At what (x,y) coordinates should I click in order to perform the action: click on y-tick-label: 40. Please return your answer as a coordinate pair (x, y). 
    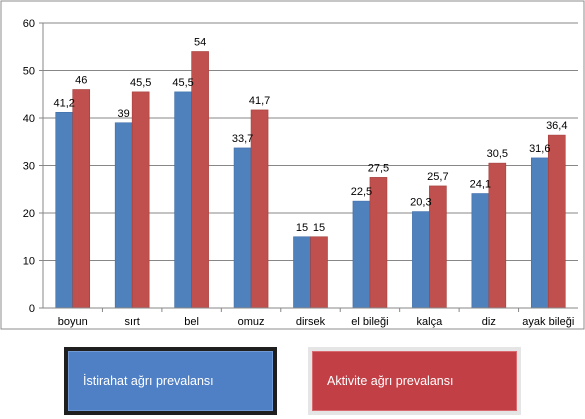
    Looking at the image, I should click on (29, 119).